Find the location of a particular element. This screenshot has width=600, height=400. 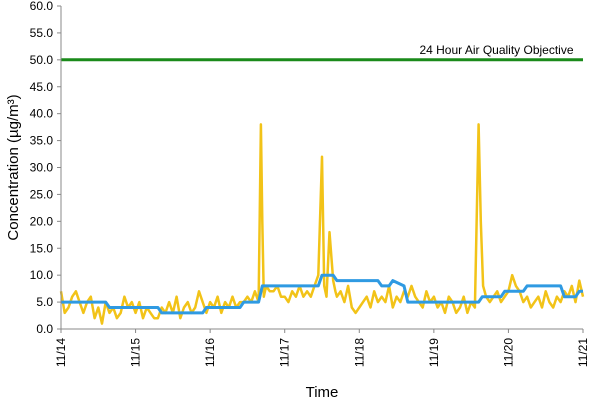

x-tick-label: 11/19 is located at coordinates (434, 352).